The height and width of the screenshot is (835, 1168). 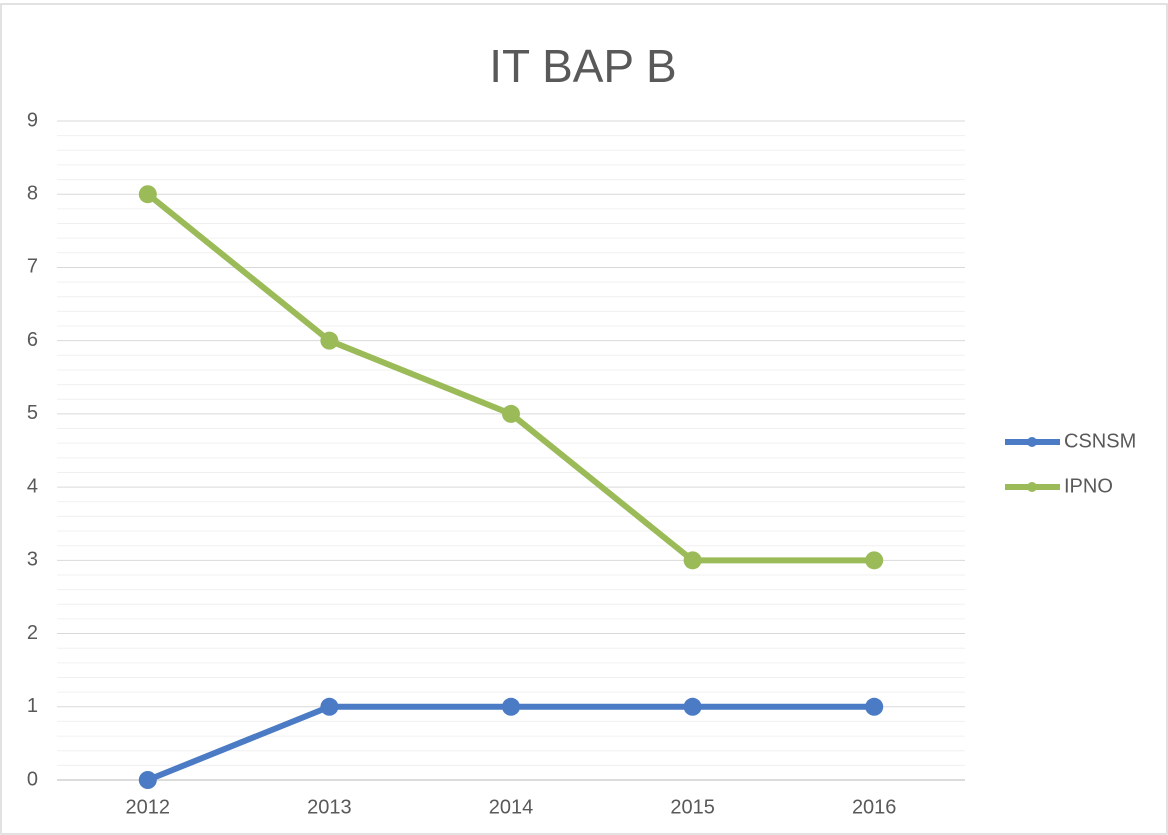 What do you see at coordinates (1088, 486) in the screenshot?
I see `legend-label: IPNO` at bounding box center [1088, 486].